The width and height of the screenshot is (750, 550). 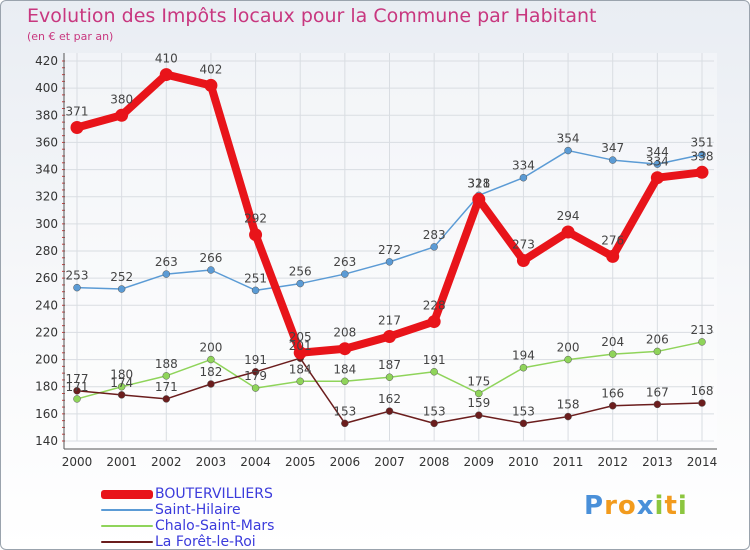 I want to click on logo-letter: r, so click(x=611, y=506).